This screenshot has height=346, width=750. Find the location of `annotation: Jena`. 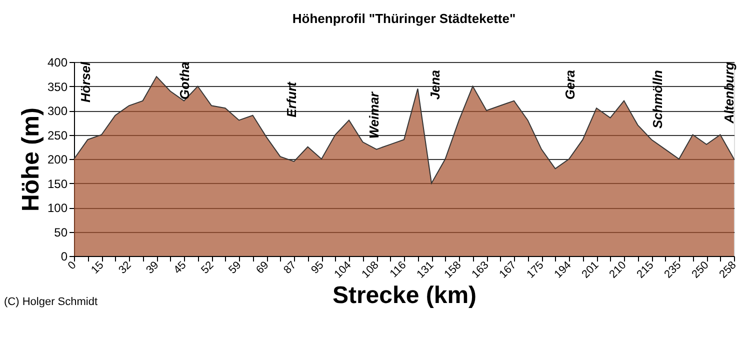

annotation: Jena is located at coordinates (435, 85).